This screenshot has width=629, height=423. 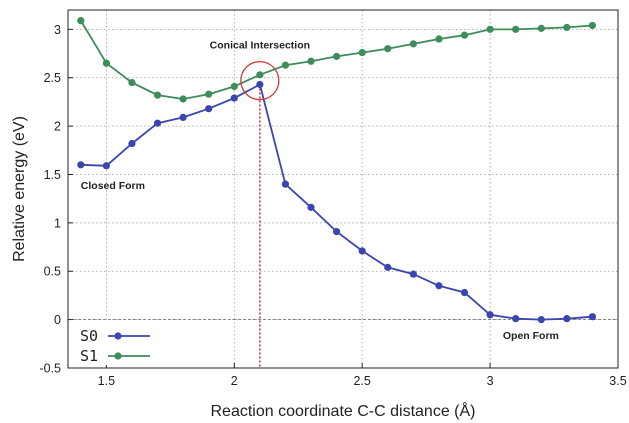 What do you see at coordinates (531, 336) in the screenshot?
I see `annotation-text: Open Form` at bounding box center [531, 336].